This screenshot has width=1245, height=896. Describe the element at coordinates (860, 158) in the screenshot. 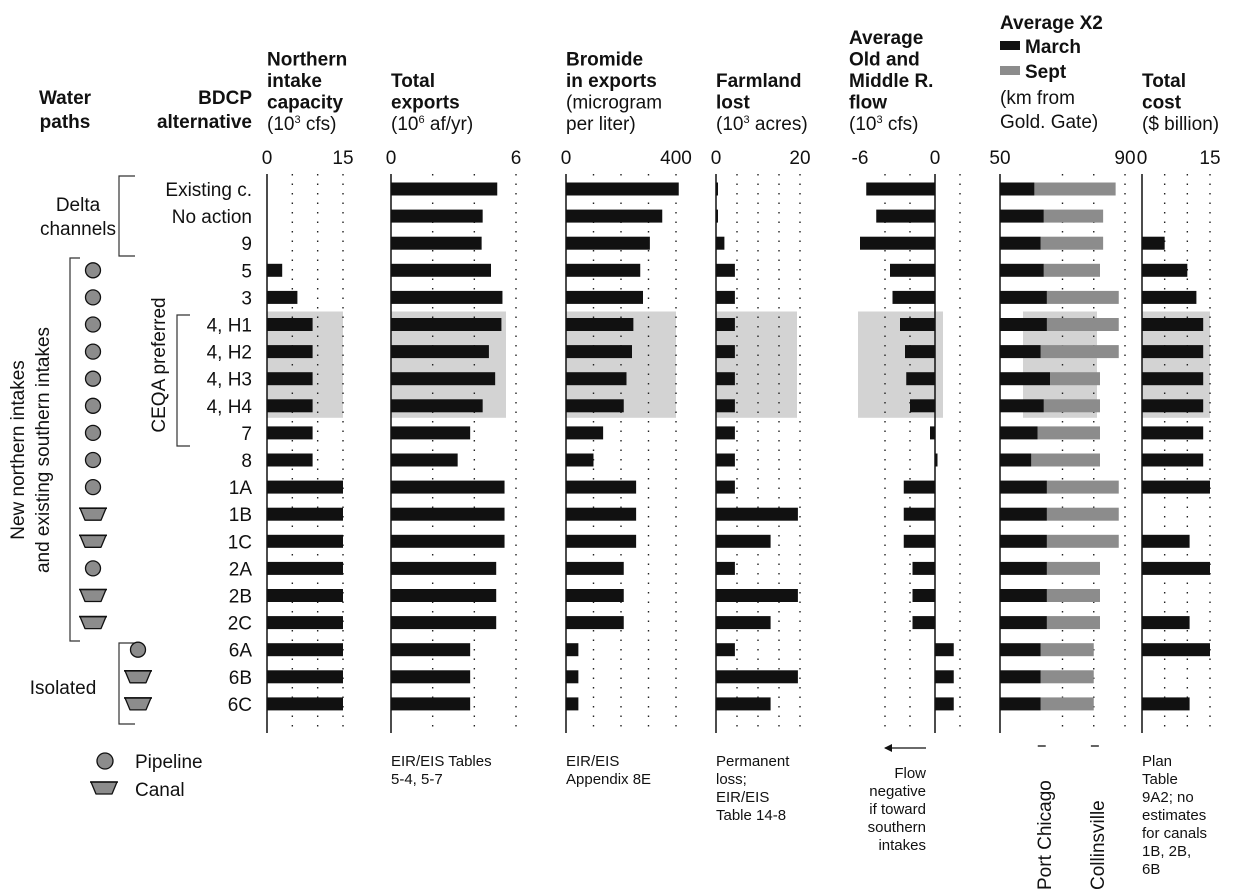

I see `tick-label: -6` at that location.